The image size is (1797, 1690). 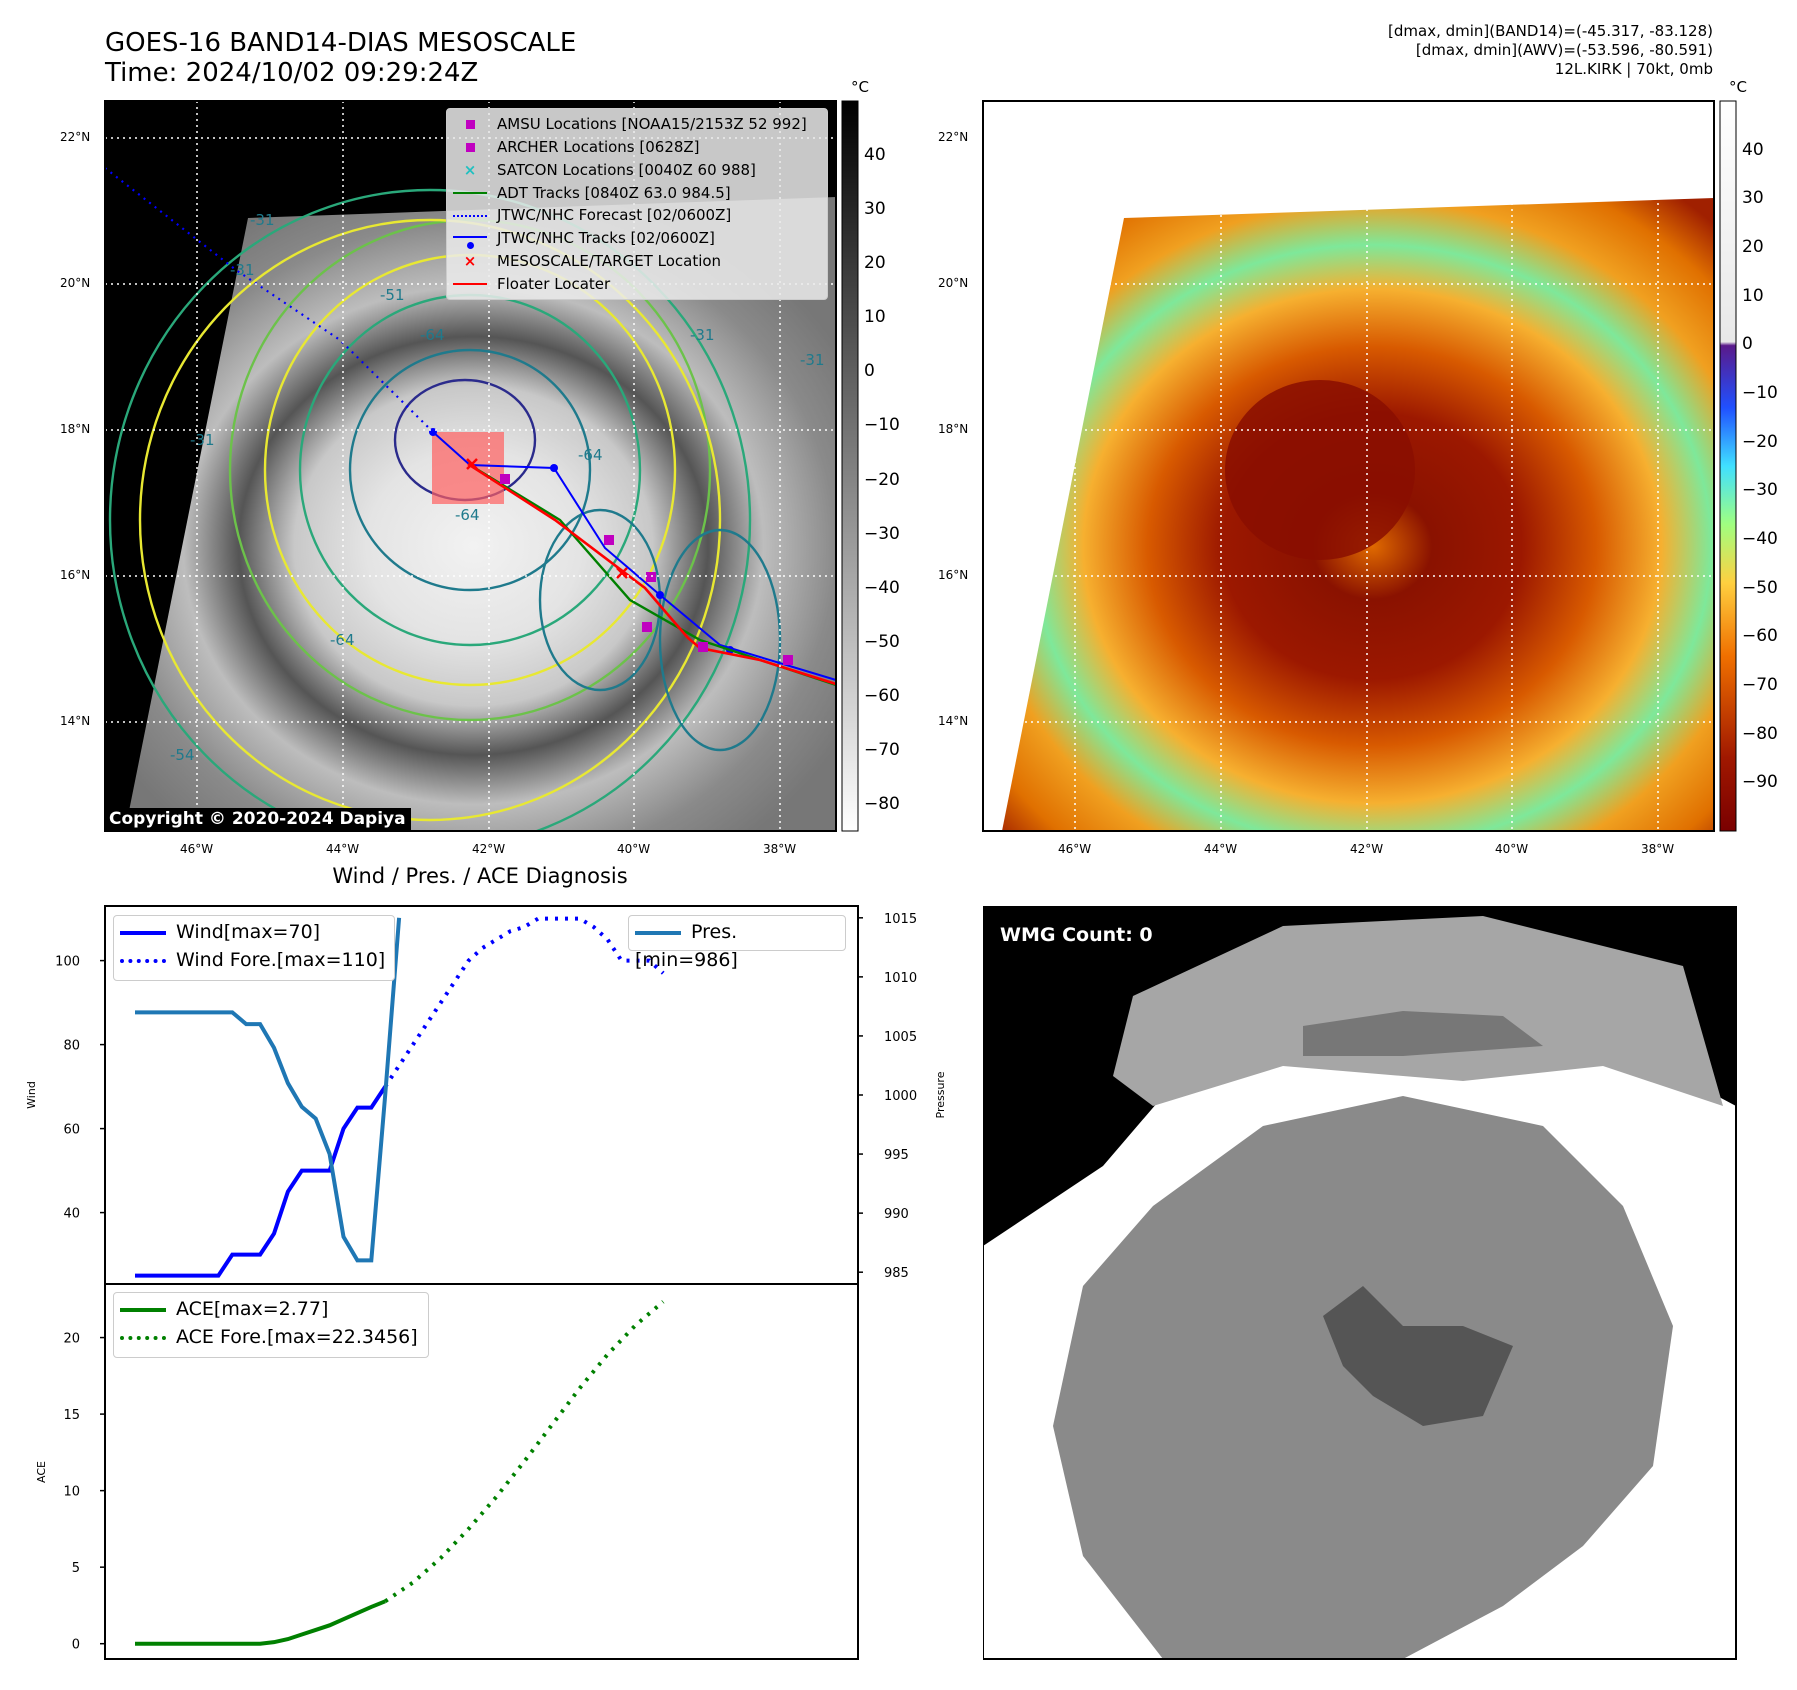 What do you see at coordinates (343, 849) in the screenshot?
I see `ir-lon-44: 44°W` at bounding box center [343, 849].